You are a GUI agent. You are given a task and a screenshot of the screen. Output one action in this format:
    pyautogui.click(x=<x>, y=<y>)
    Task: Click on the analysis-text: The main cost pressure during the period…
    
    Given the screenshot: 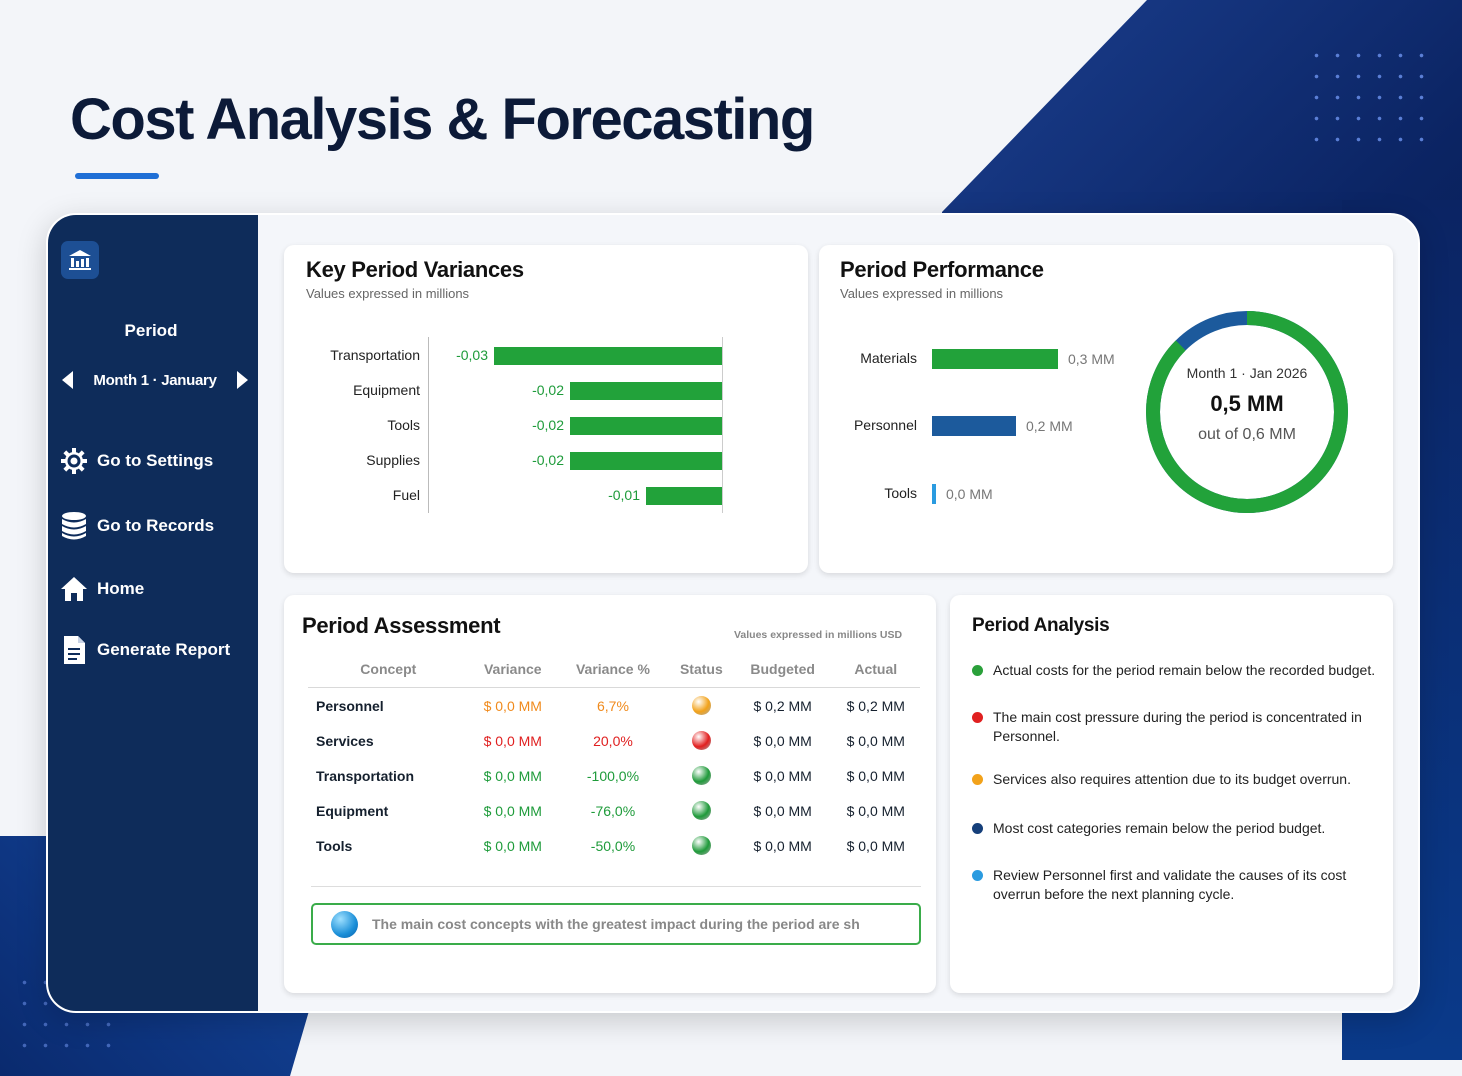 What is the action you would take?
    pyautogui.click(x=1177, y=726)
    